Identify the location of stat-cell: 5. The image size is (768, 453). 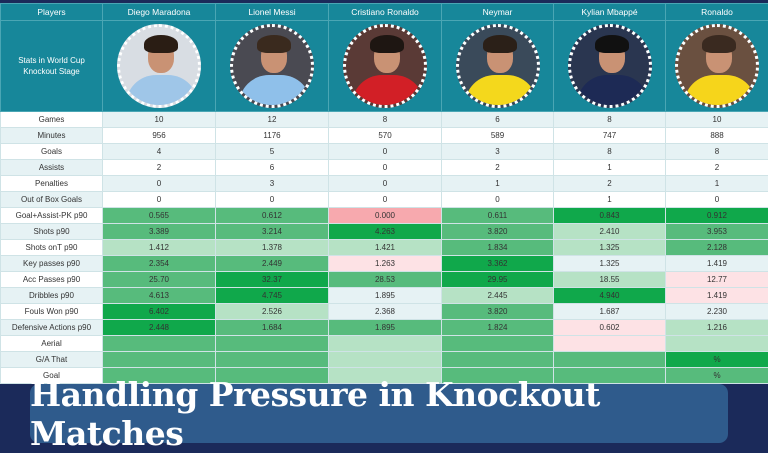
(272, 152).